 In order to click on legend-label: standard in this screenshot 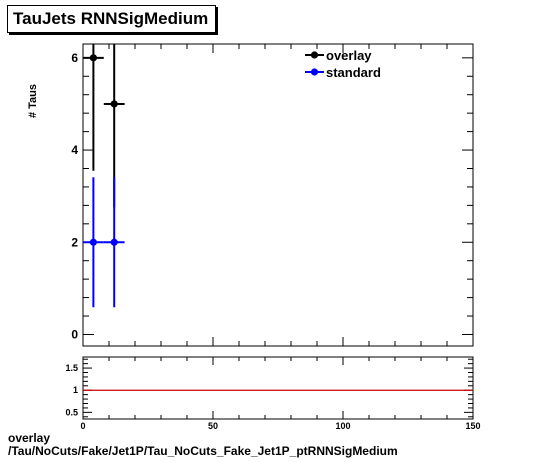, I will do `click(353, 72)`.